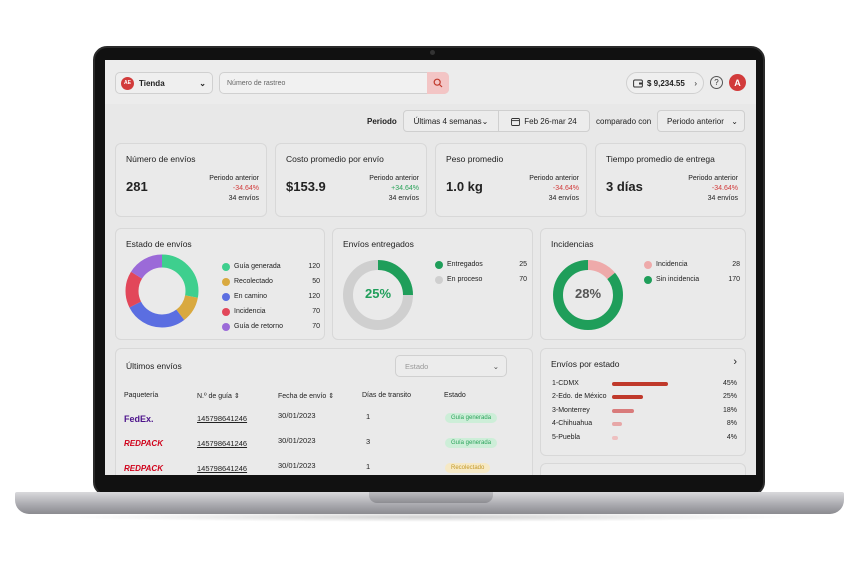  Describe the element at coordinates (734, 279) in the screenshot. I see `legend-value: 170` at that location.